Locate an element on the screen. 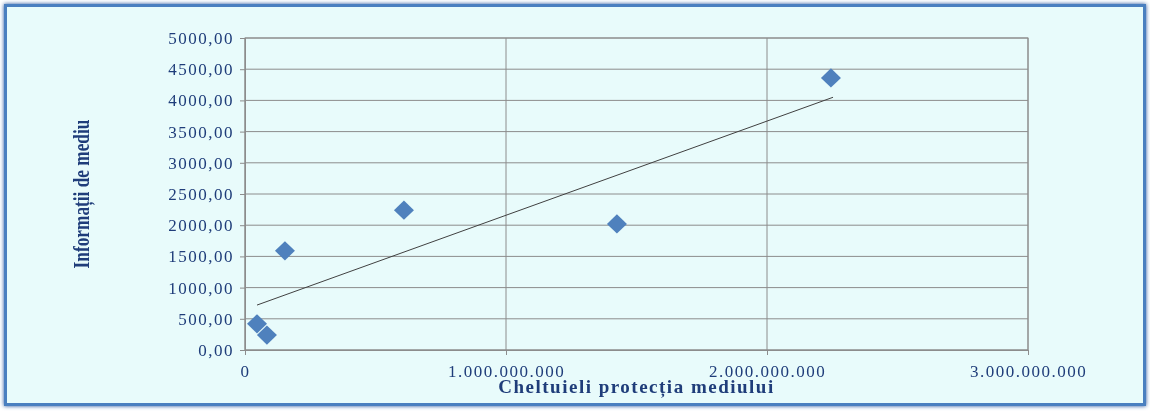  y-axis-title: Informații de mediu is located at coordinates (81, 194).